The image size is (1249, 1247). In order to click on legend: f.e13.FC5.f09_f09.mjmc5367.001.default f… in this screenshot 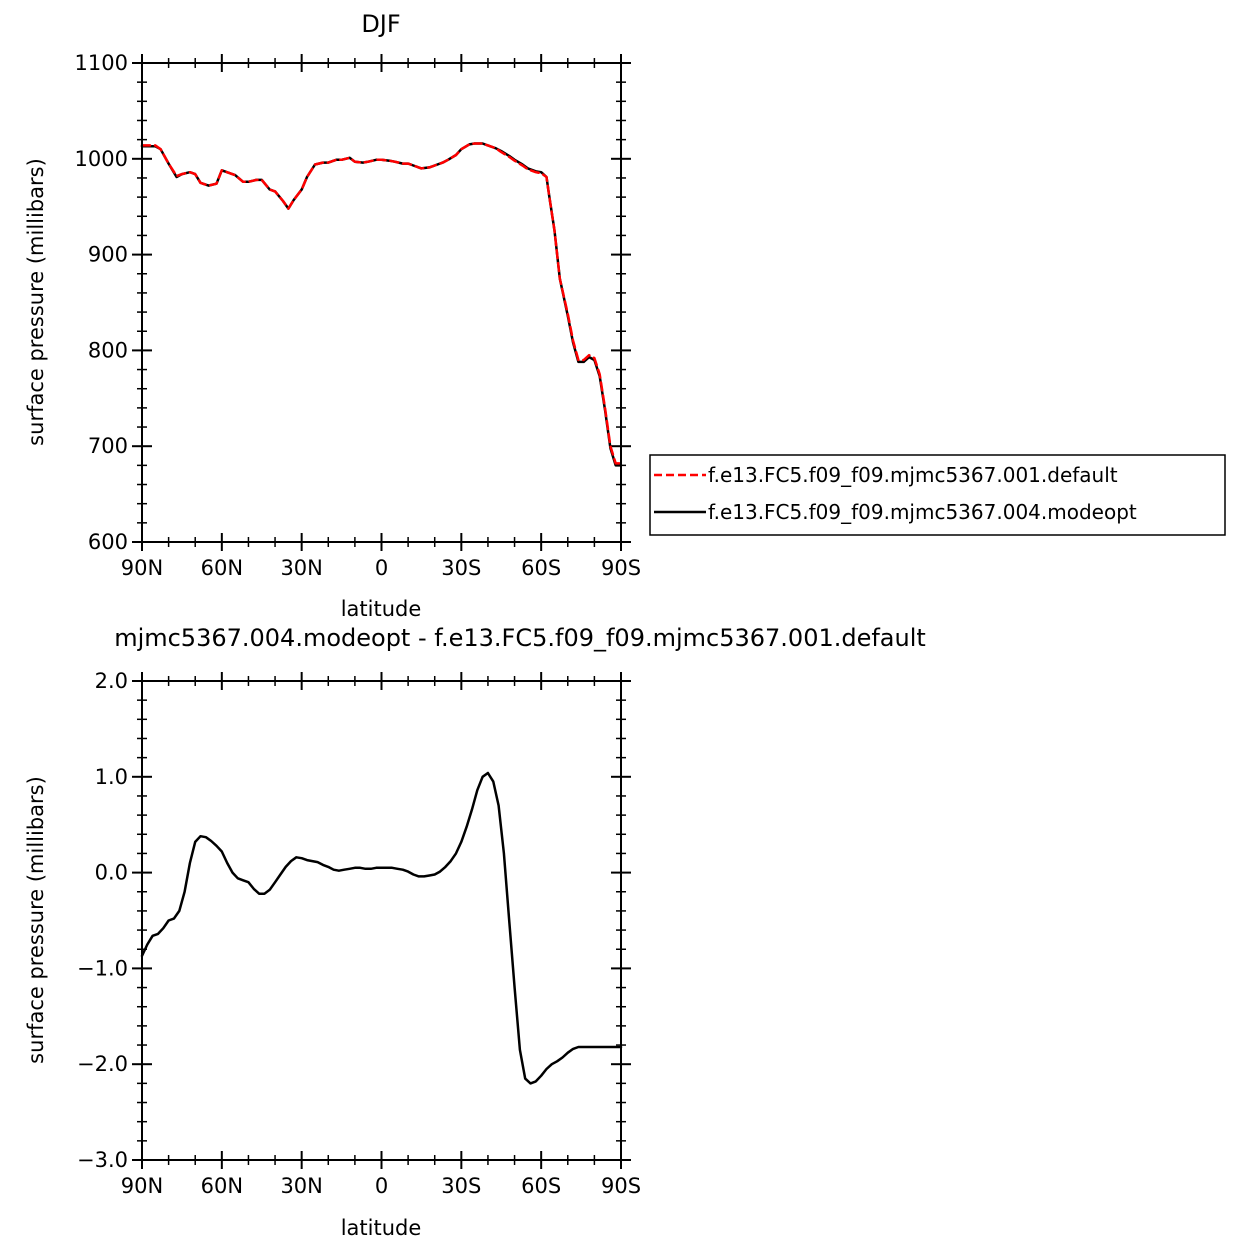, I will do `click(937, 495)`.